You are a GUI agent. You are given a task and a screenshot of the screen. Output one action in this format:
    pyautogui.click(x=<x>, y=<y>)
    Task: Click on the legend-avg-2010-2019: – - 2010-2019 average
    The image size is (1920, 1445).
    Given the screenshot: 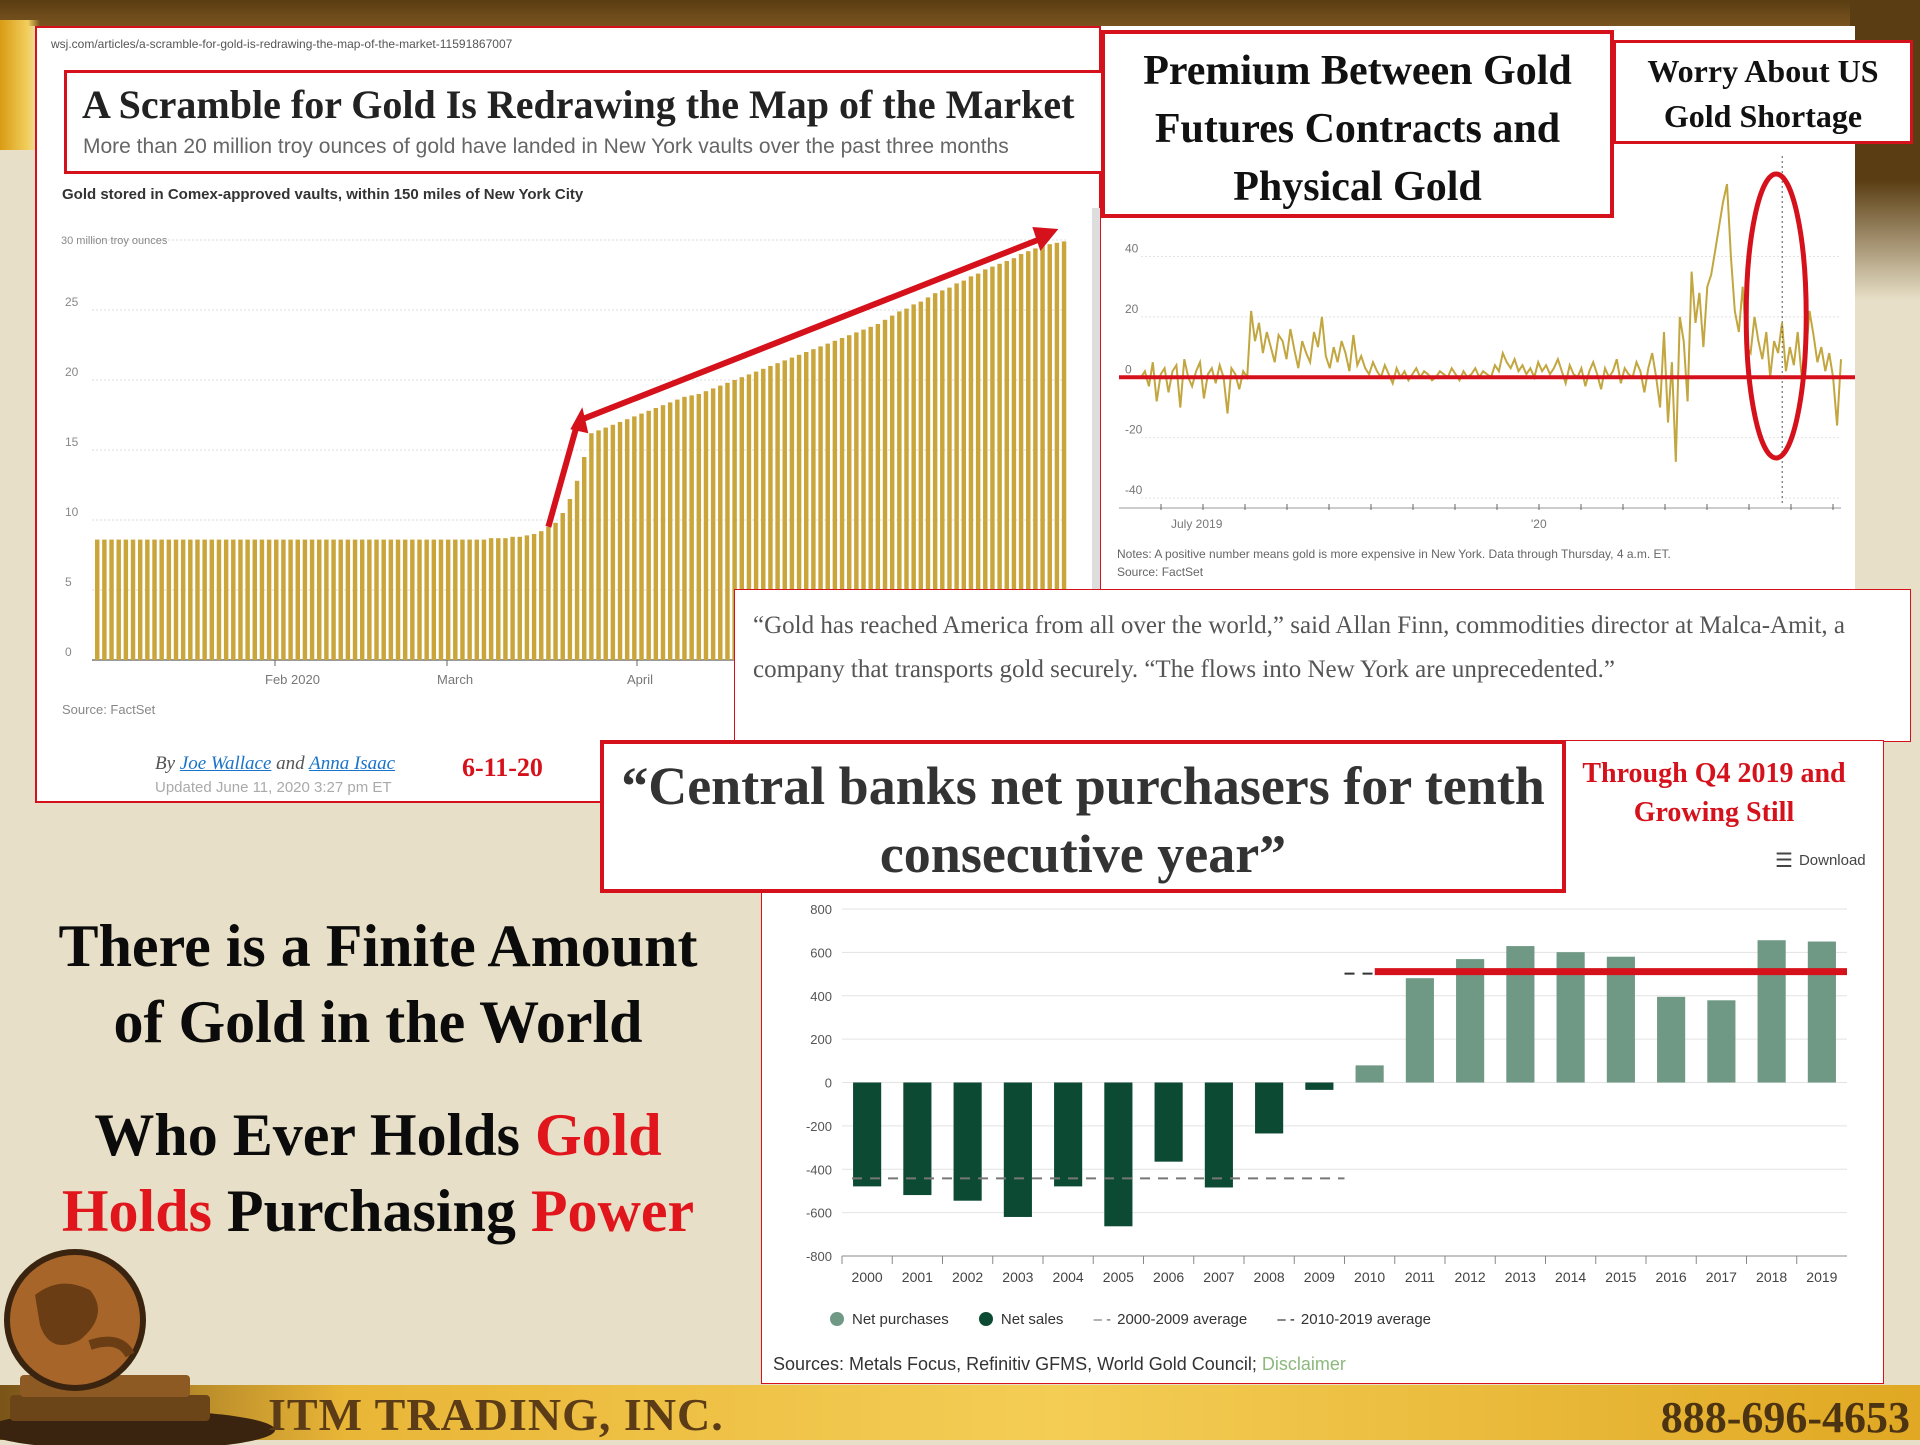 What is the action you would take?
    pyautogui.click(x=1354, y=1319)
    